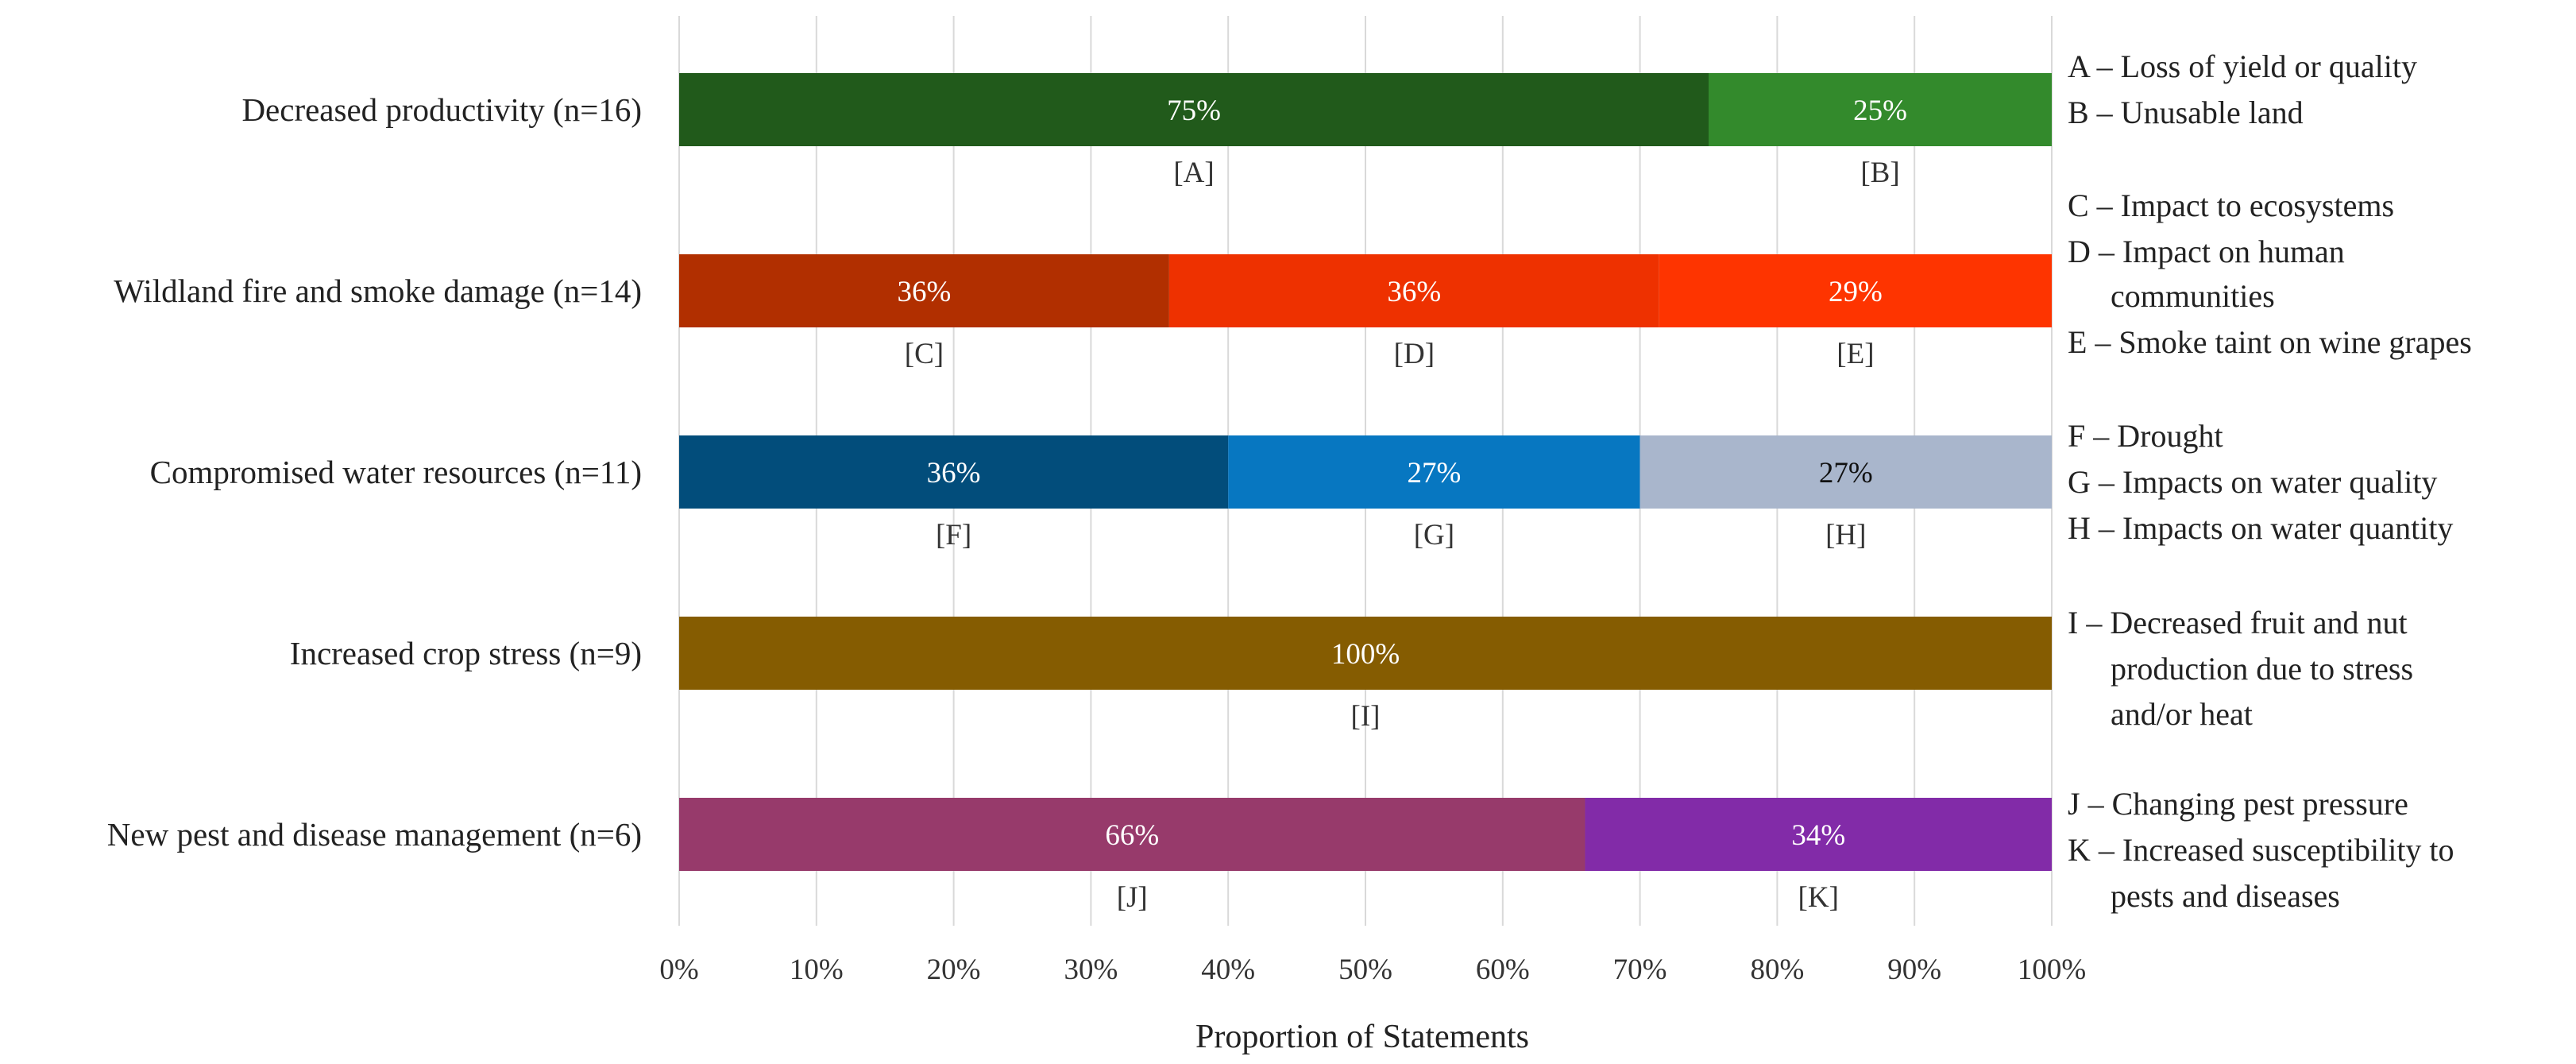 This screenshot has width=2576, height=1064. What do you see at coordinates (1845, 535) in the screenshot?
I see `segment-code-label: [H]` at bounding box center [1845, 535].